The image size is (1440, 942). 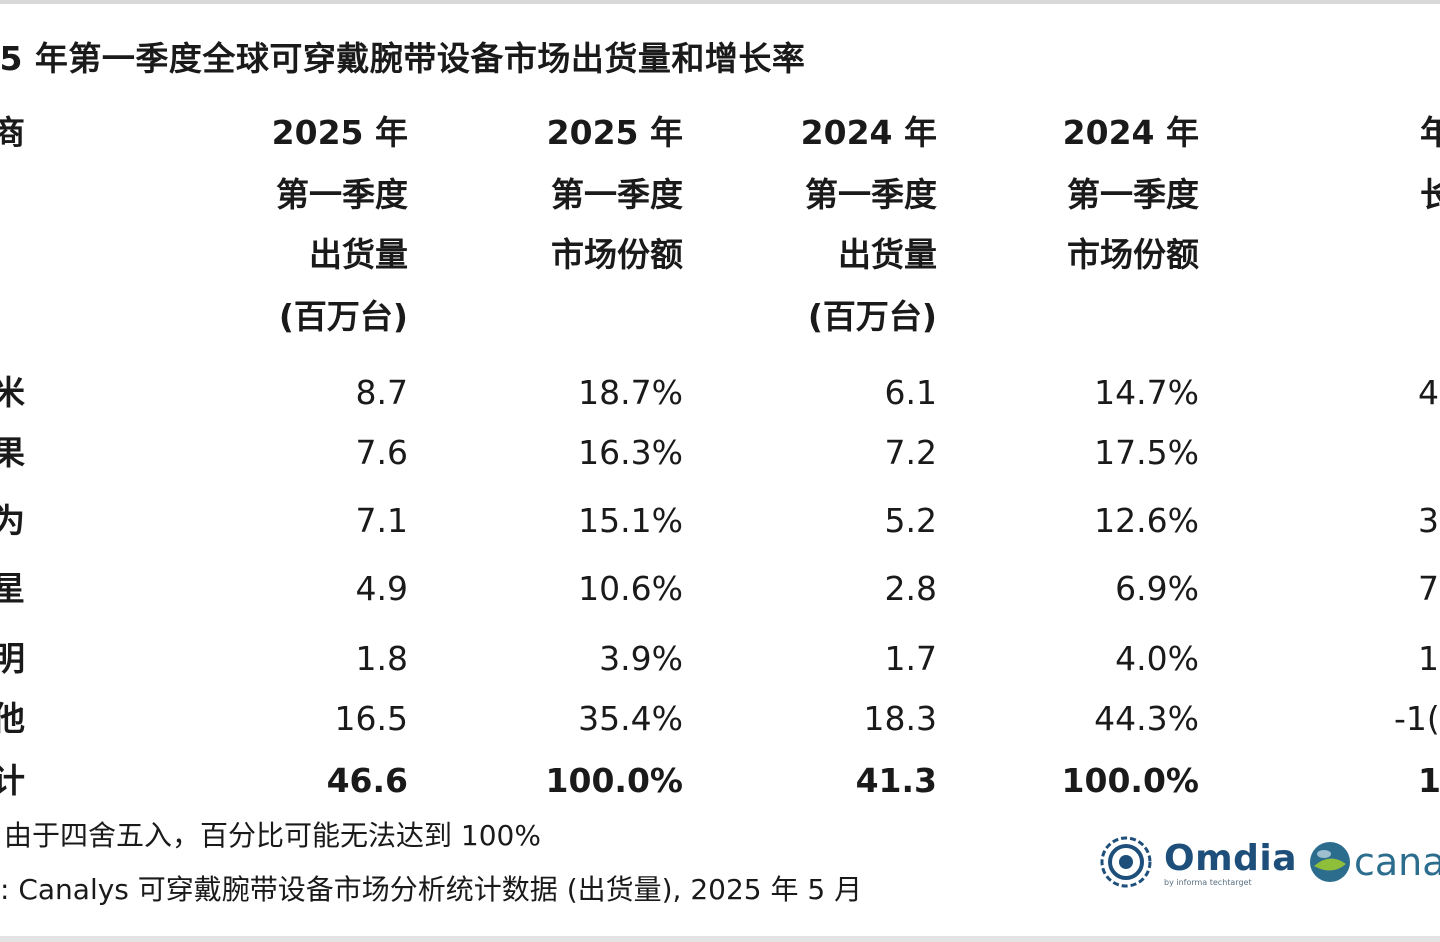 What do you see at coordinates (910, 520) in the screenshot?
I see `table-cell-v3: 5.2` at bounding box center [910, 520].